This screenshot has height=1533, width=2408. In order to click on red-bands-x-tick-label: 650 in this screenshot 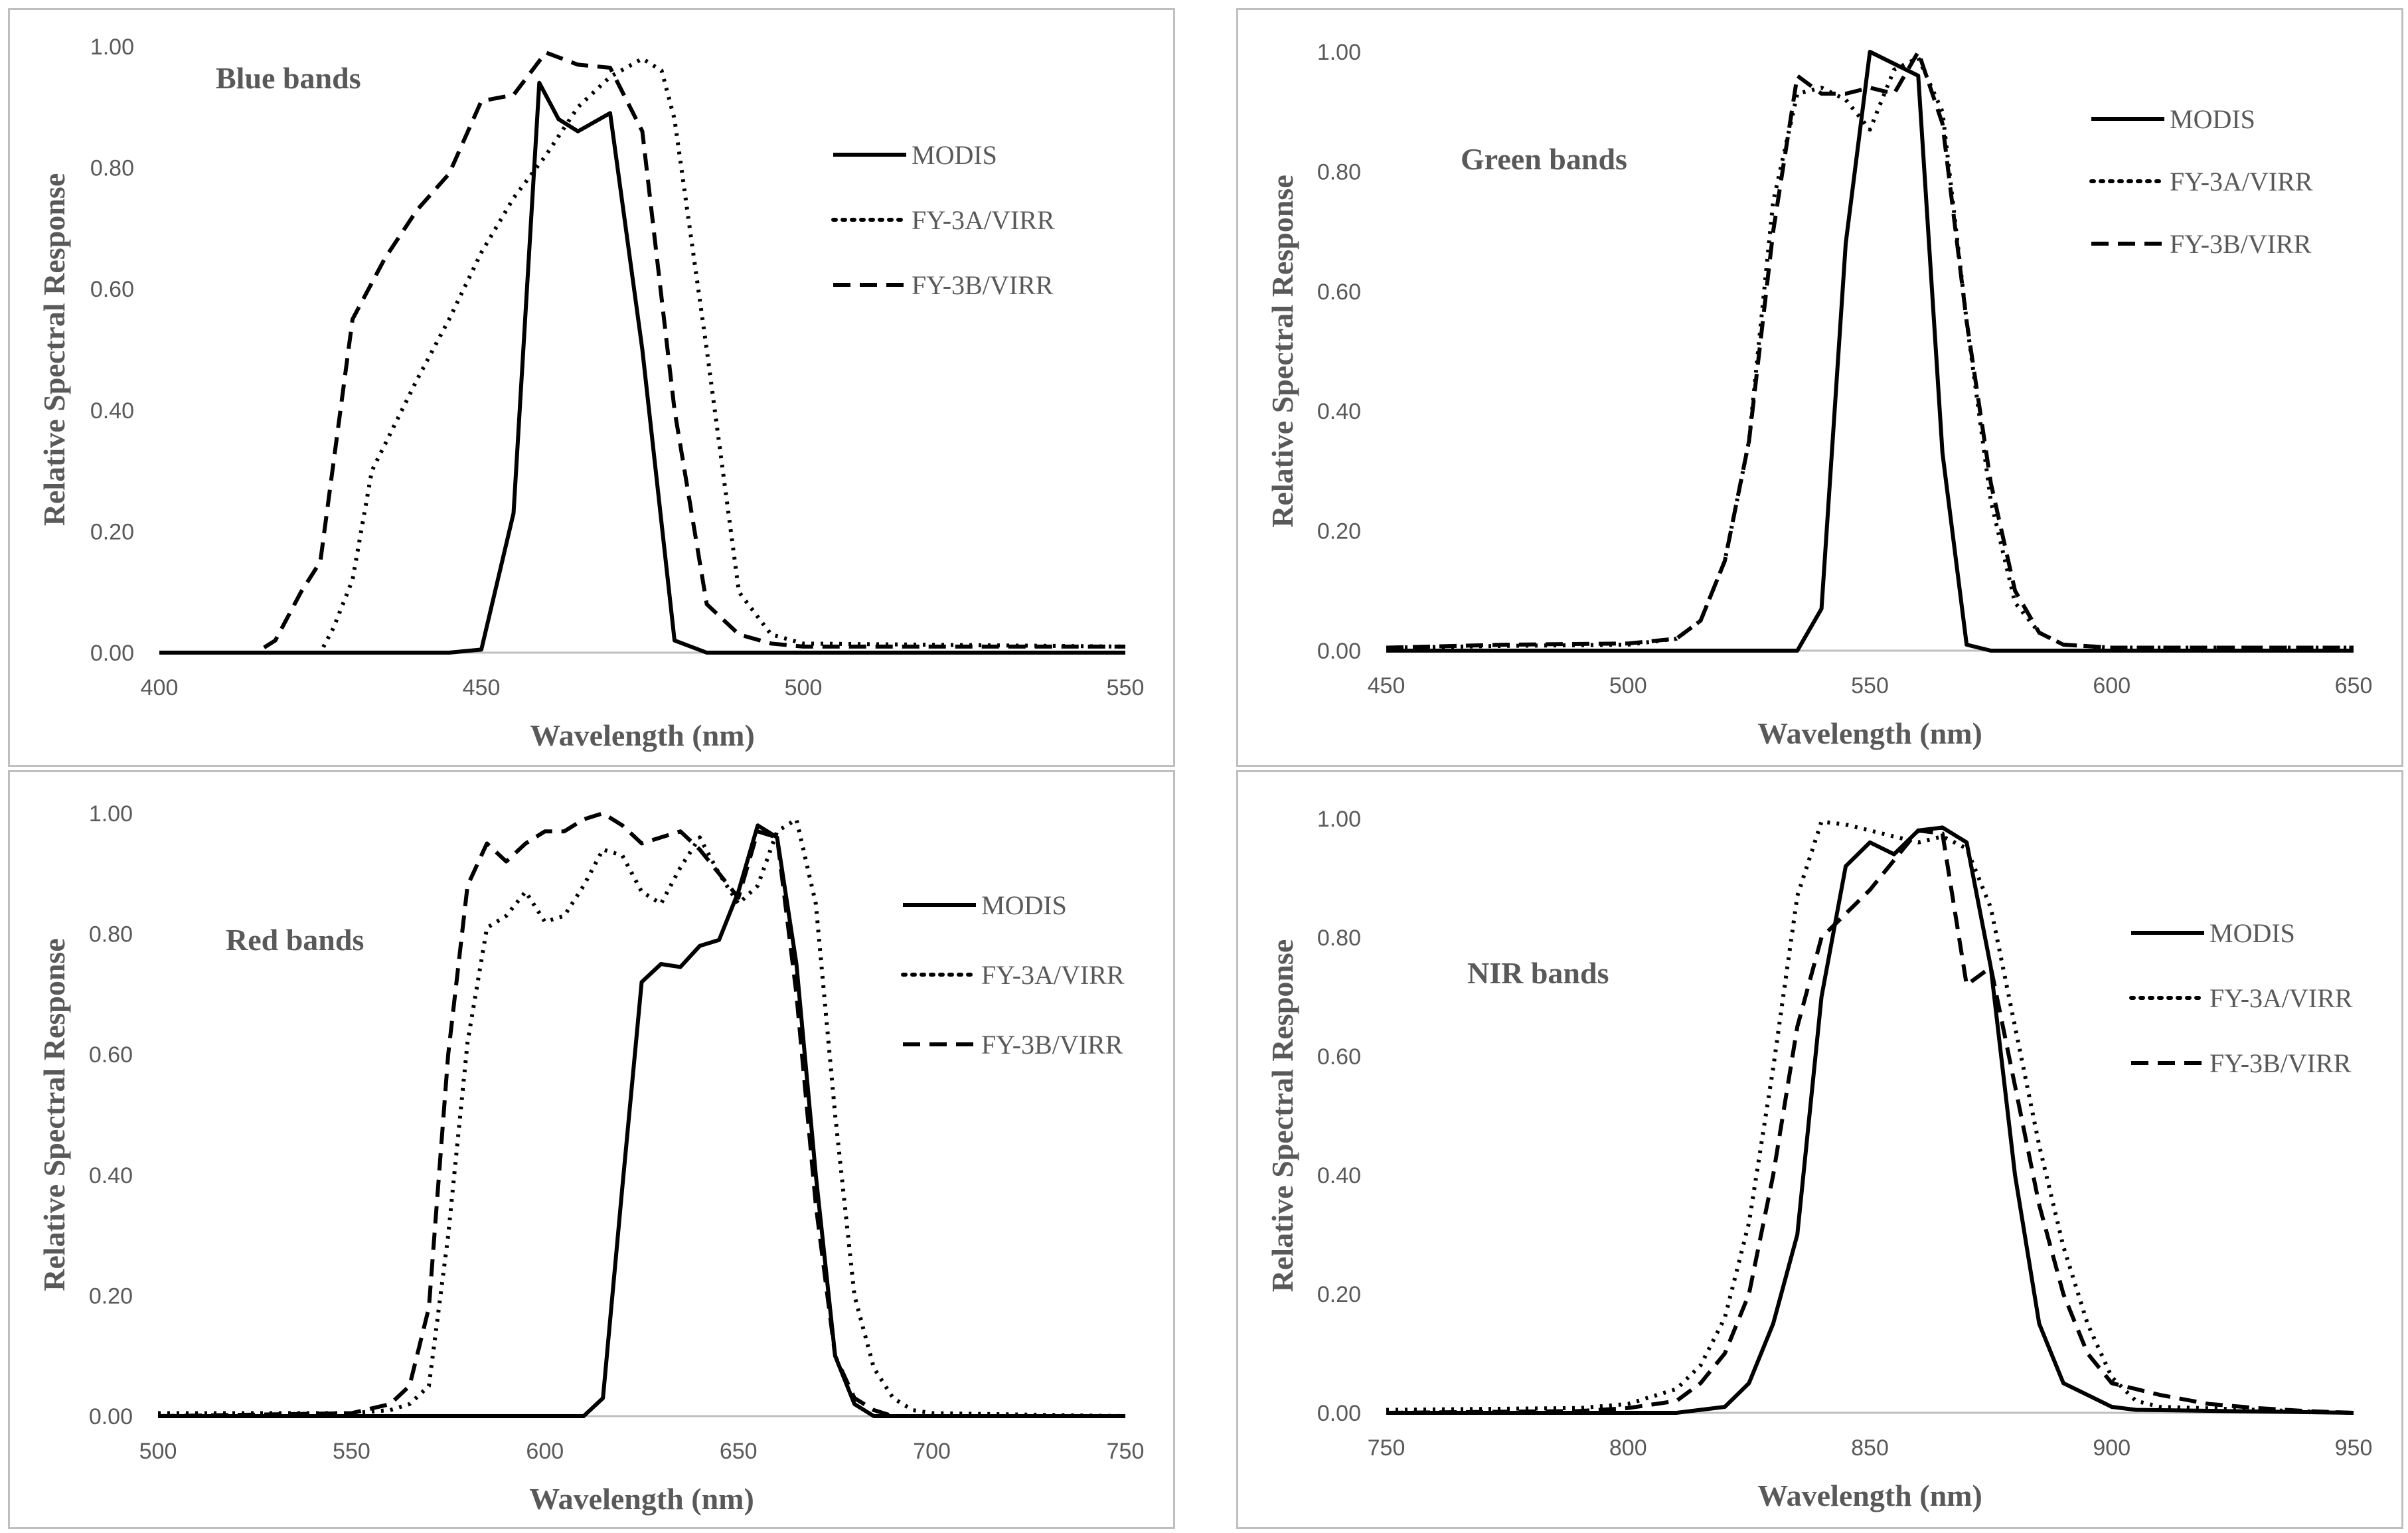, I will do `click(739, 1451)`.